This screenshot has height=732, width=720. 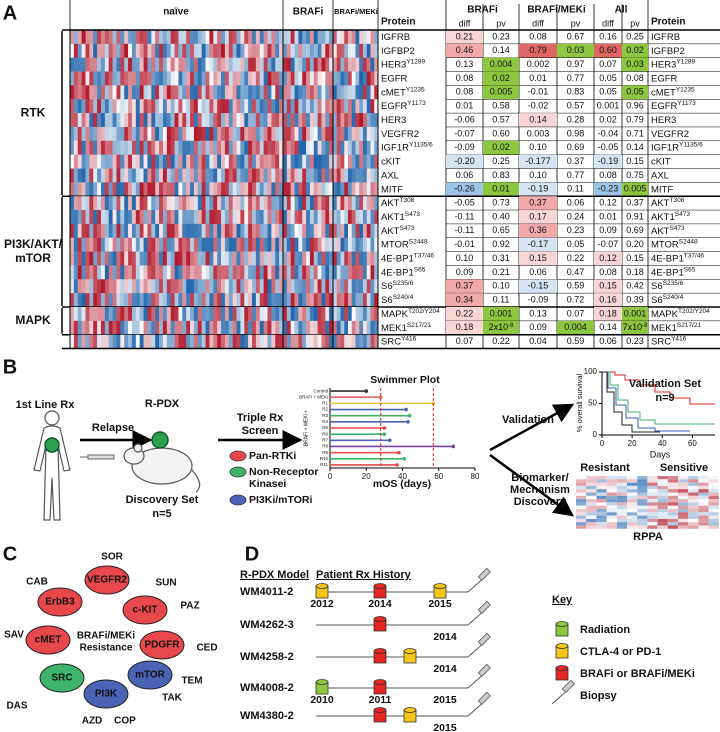 What do you see at coordinates (663, 120) in the screenshot?
I see `protein-label: HER3` at bounding box center [663, 120].